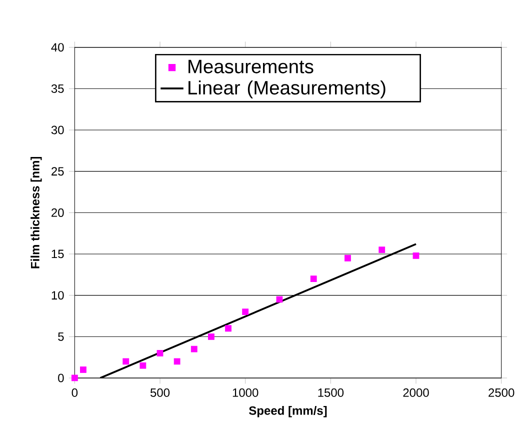 The image size is (531, 434). Describe the element at coordinates (58, 171) in the screenshot. I see `y-tick-label: 25` at that location.